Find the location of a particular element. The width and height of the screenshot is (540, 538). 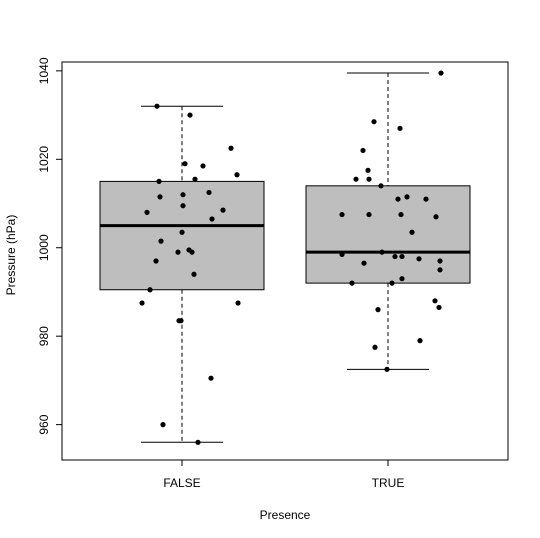

y-tick-label: 980 is located at coordinates (44, 336).